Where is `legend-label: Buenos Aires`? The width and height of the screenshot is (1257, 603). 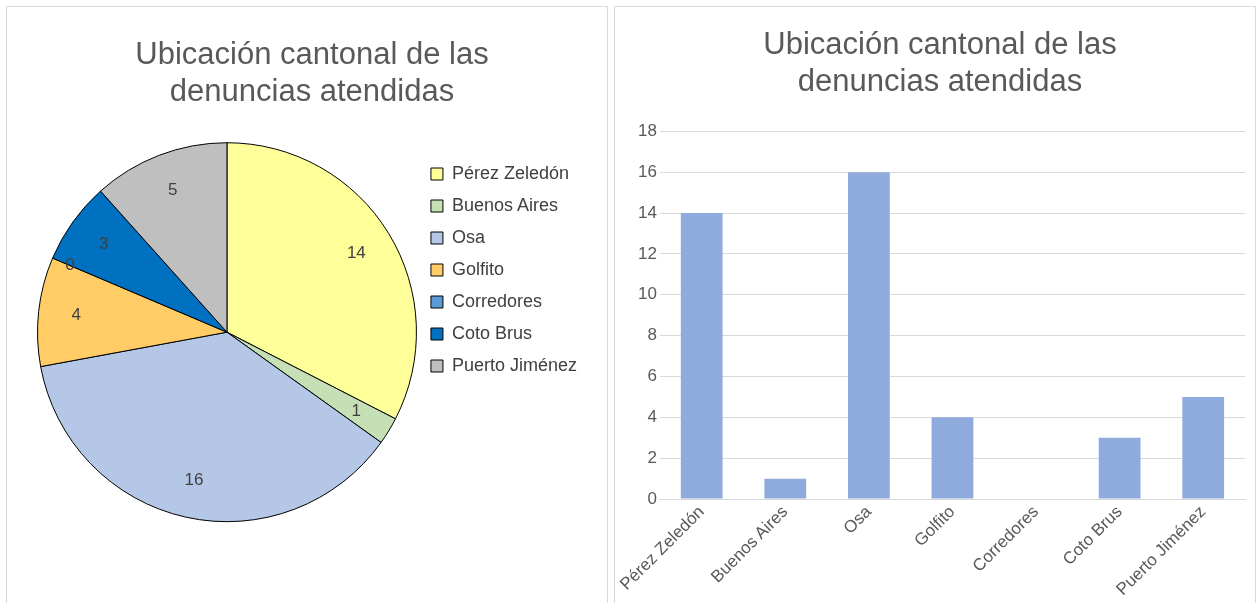 legend-label: Buenos Aires is located at coordinates (505, 204).